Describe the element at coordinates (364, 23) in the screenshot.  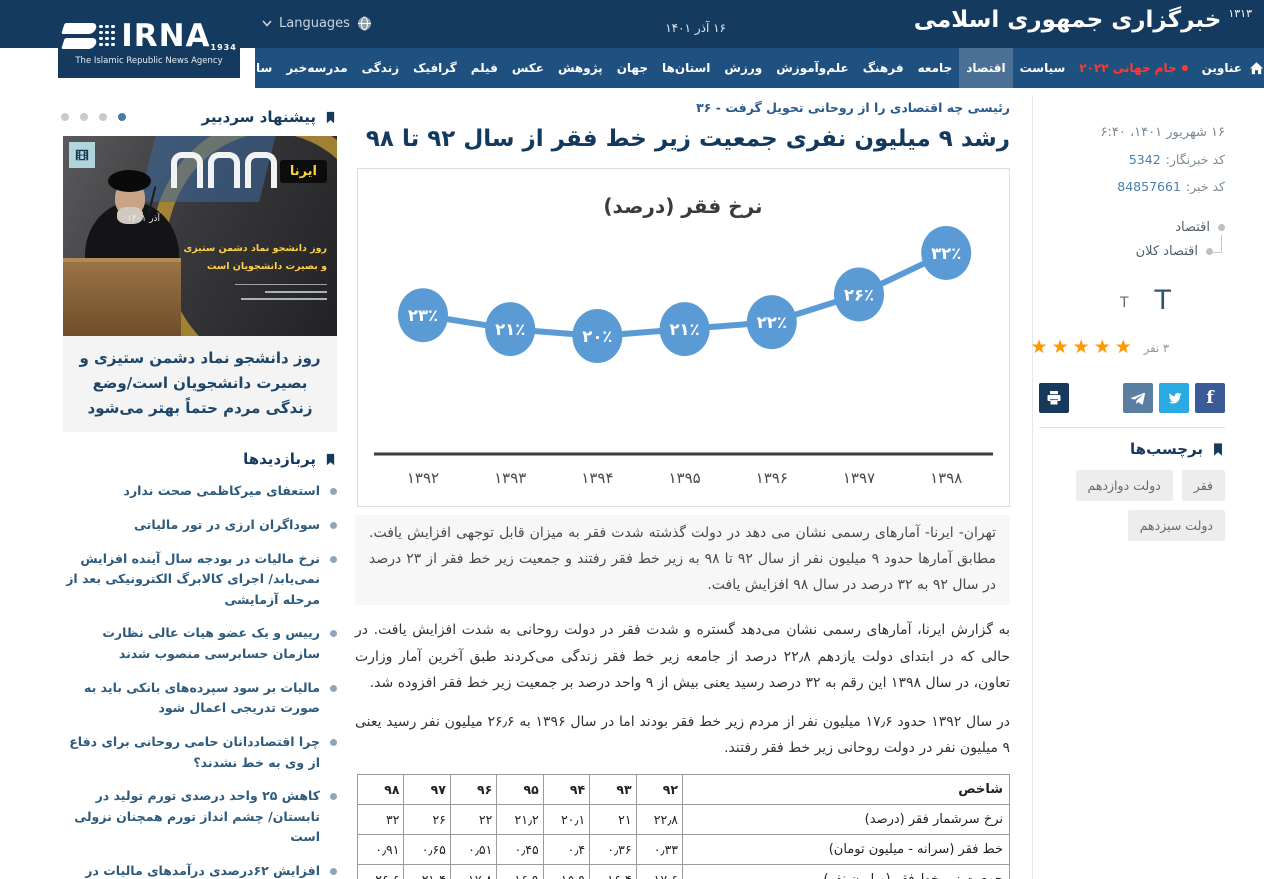
I see `globe-icon` at that location.